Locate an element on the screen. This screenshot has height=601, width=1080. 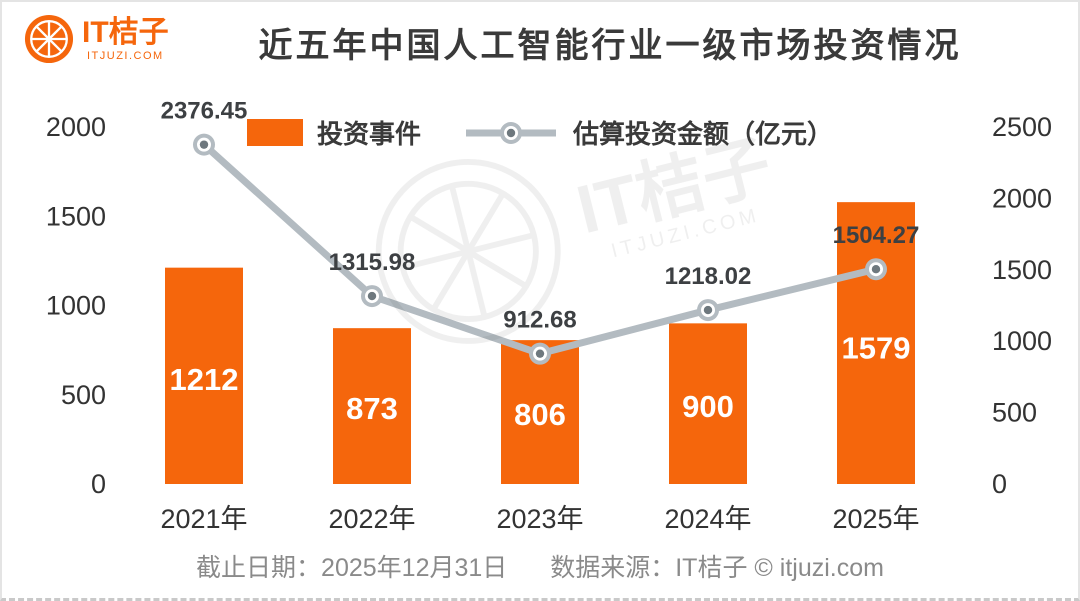
bar-2025年 is located at coordinates (876, 343).